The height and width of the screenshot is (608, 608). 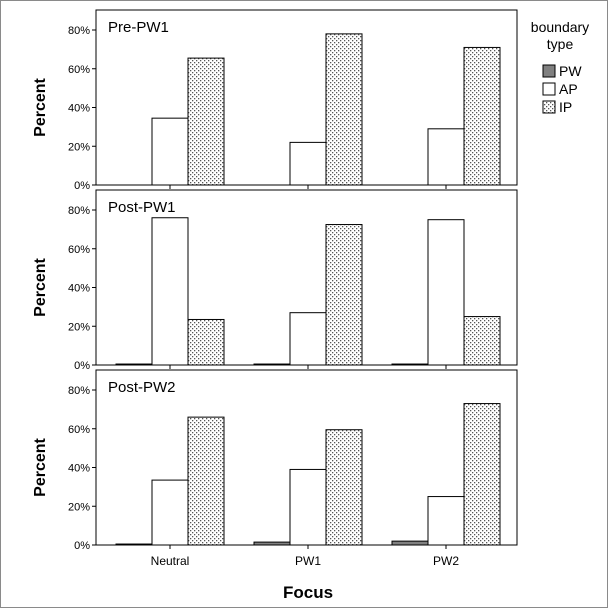 I want to click on legend-swatch-pw, so click(x=549, y=71).